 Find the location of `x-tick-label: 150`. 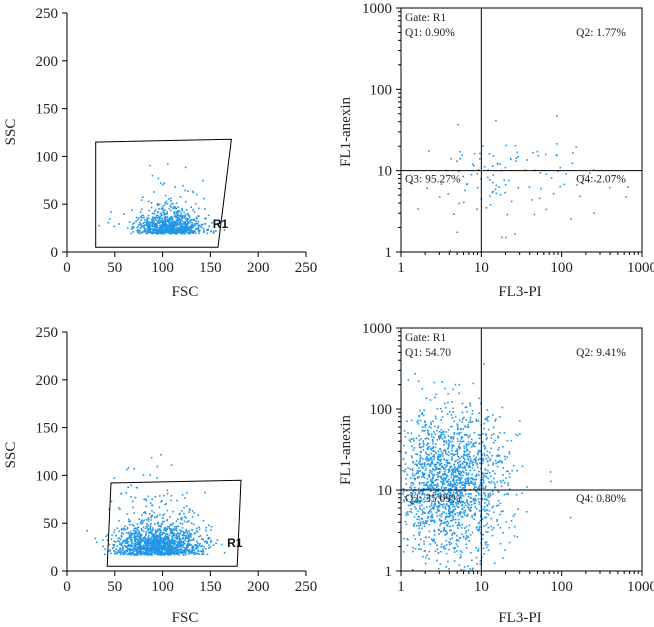

x-tick-label: 150 is located at coordinates (210, 587).